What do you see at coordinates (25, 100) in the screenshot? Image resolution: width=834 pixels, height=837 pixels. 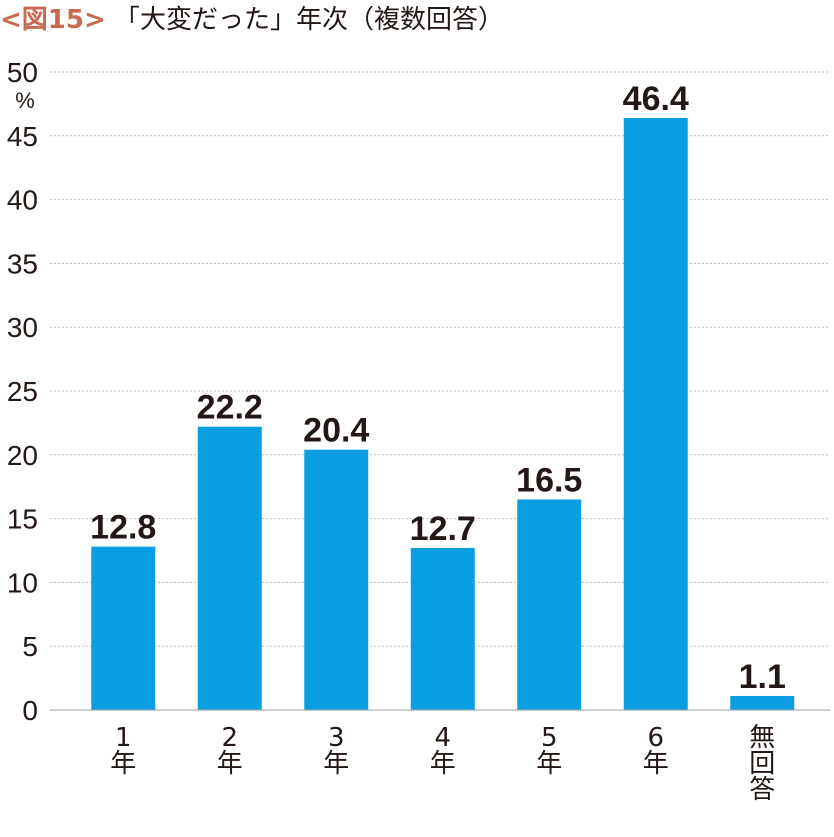 I see `y-axis-unit: %` at bounding box center [25, 100].